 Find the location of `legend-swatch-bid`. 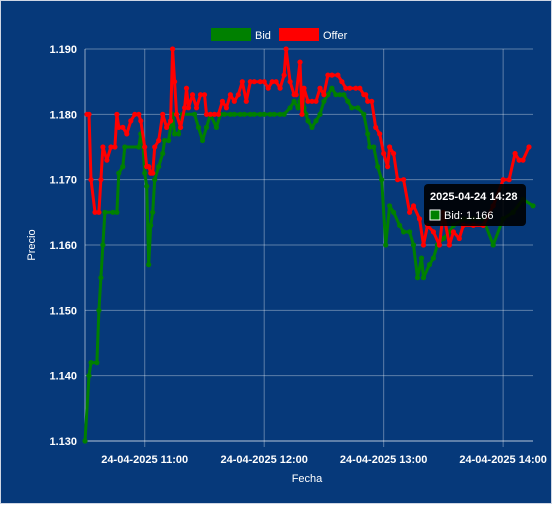

legend-swatch-bid is located at coordinates (231, 34).